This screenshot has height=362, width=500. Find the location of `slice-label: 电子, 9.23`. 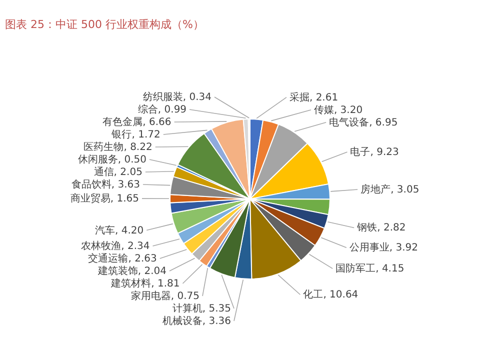

slice-label: 电子, 9.23 is located at coordinates (374, 152).